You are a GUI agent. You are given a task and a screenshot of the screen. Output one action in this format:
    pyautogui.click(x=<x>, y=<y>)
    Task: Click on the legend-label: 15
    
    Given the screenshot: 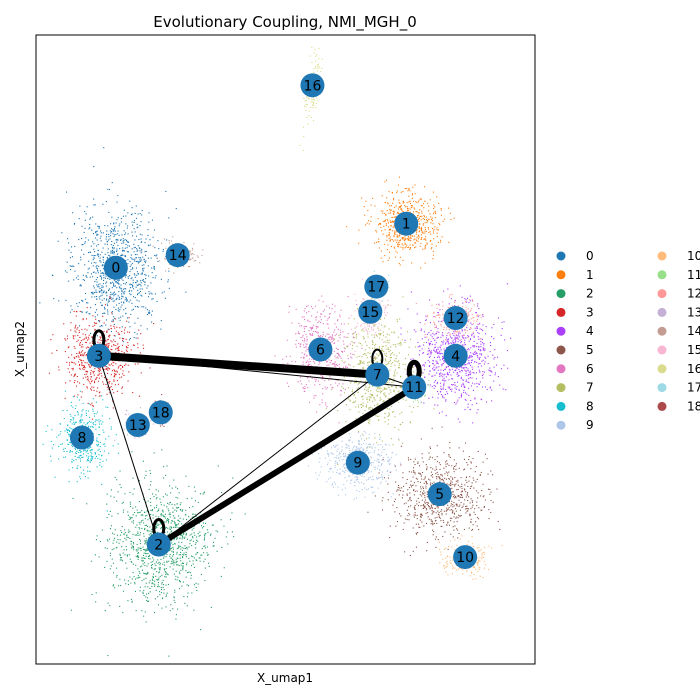 What is the action you would take?
    pyautogui.click(x=693, y=350)
    